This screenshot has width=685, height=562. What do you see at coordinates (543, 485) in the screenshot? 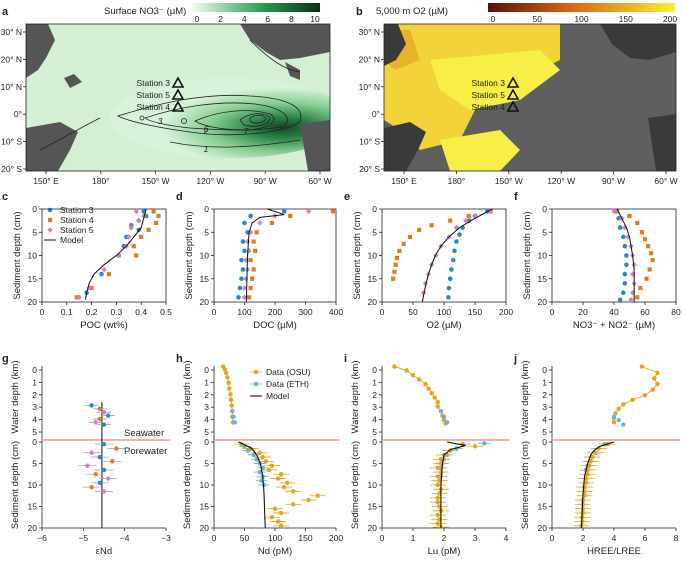
I see `sed-ytick-label: 10` at bounding box center [543, 485].